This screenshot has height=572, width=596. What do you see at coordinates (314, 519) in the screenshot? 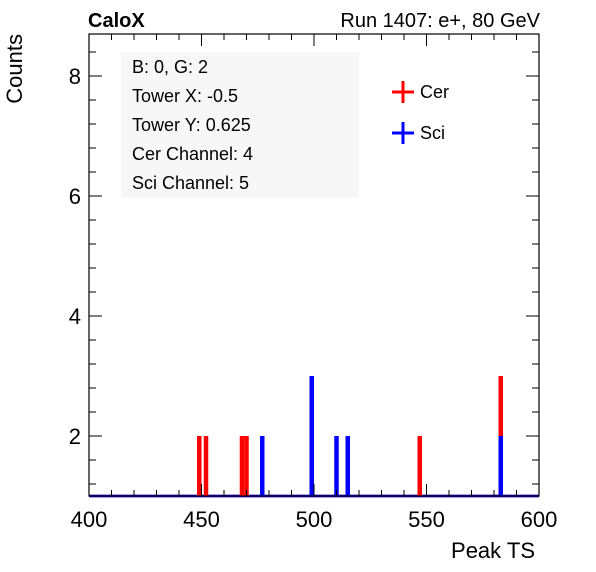
I see `x-tick-label: 500` at bounding box center [314, 519].